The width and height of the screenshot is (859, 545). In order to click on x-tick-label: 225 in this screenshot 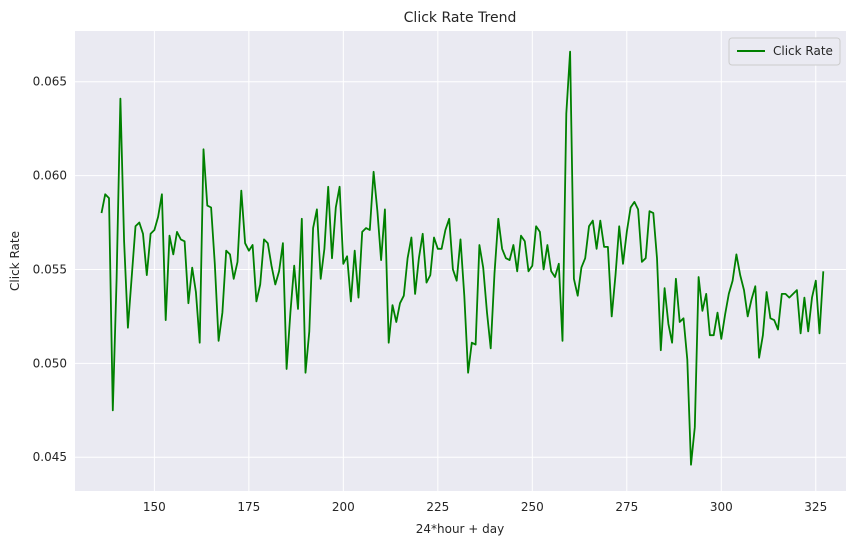, I will do `click(437, 507)`.